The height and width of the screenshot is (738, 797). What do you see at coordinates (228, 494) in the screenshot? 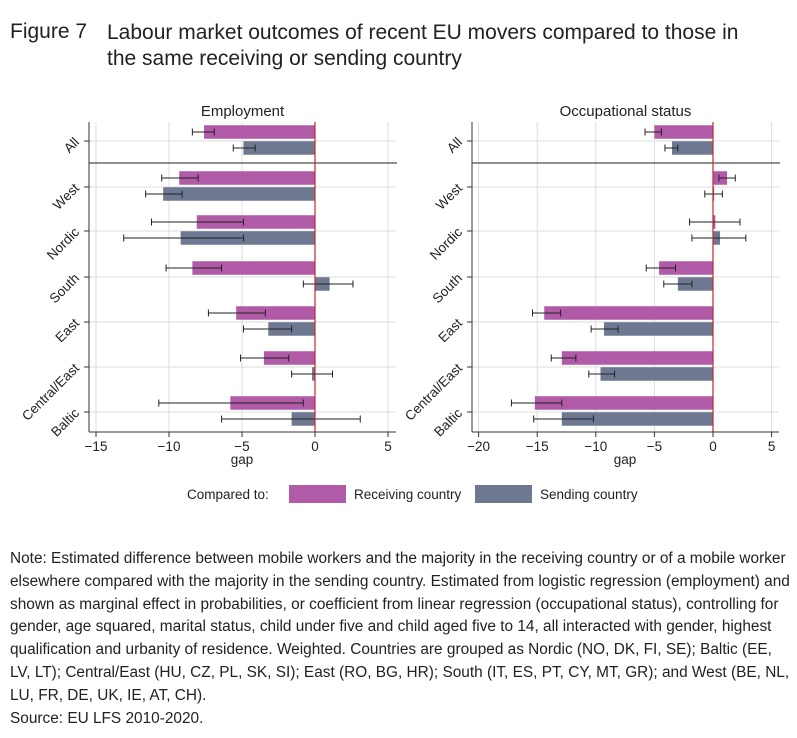
I see `legend-prefix: Compared to:` at bounding box center [228, 494].